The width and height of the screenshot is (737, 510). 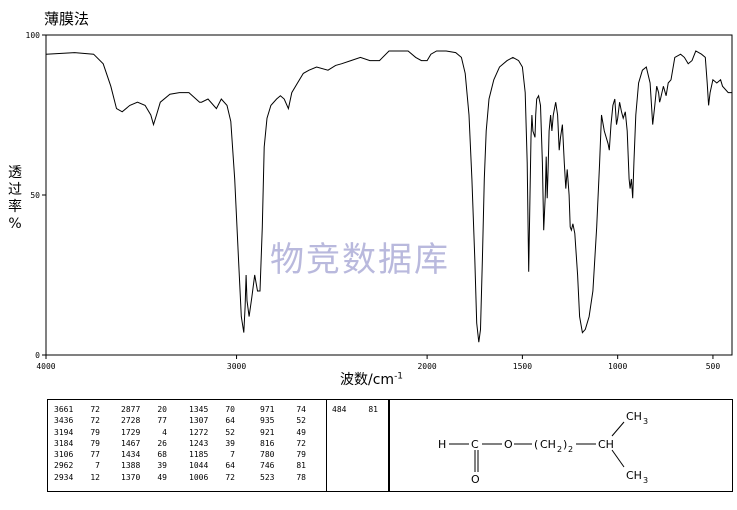 What do you see at coordinates (559, 449) in the screenshot?
I see `subscript-2: 2` at bounding box center [559, 449].